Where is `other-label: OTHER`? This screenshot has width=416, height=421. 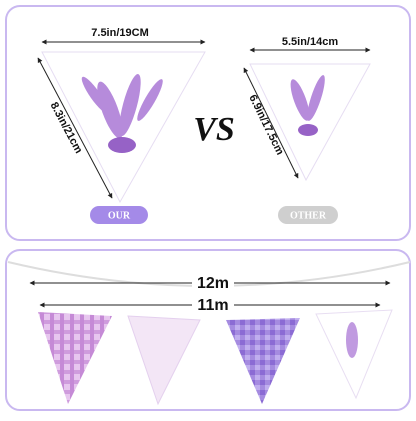
other-label: OTHER is located at coordinates (308, 215).